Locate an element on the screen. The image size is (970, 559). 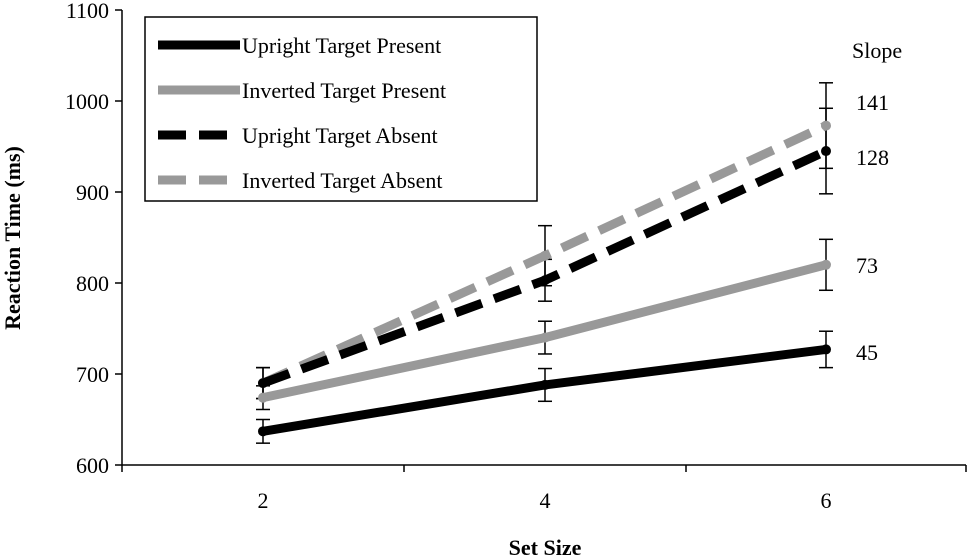
x-axis-ticks: 2 4 6 is located at coordinates (544, 489).